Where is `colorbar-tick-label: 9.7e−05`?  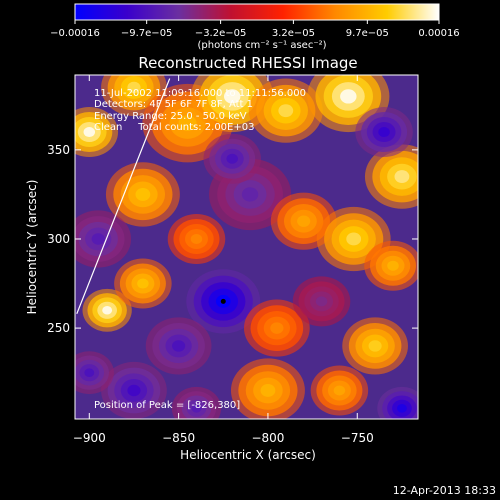 colorbar-tick-label: 9.7e−05 is located at coordinates (367, 33).